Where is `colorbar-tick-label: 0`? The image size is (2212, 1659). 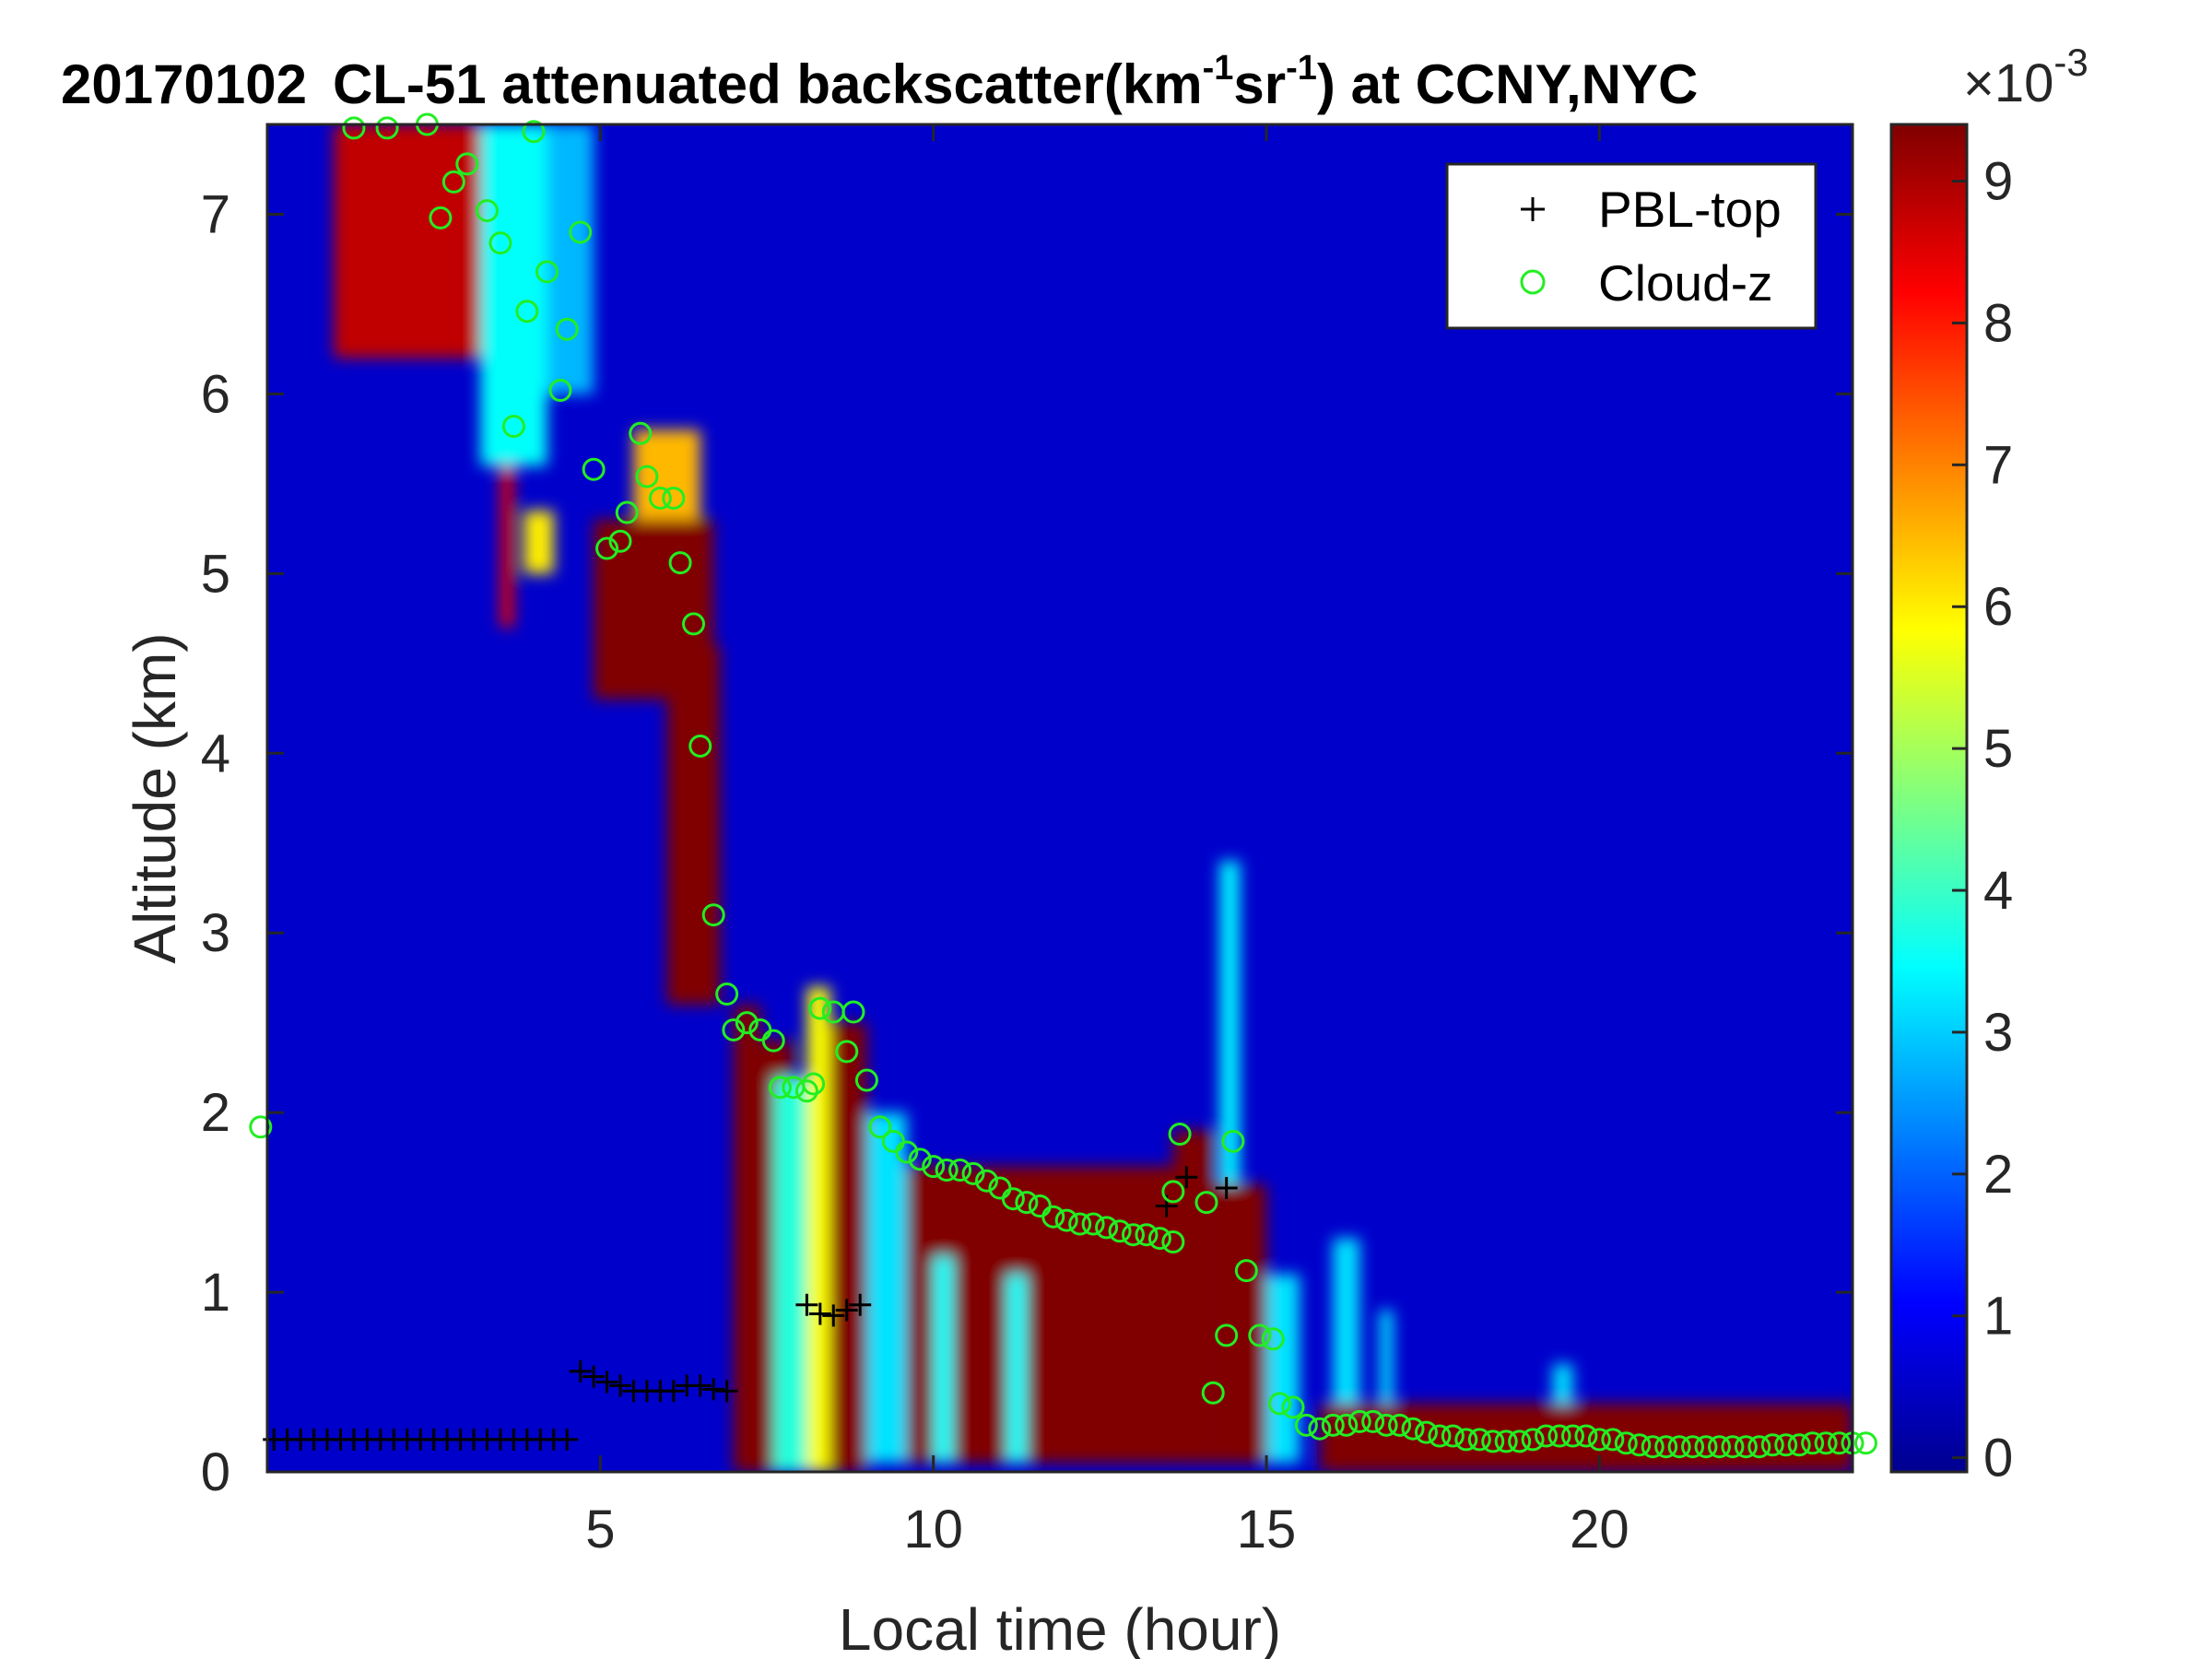 colorbar-tick-label: 0 is located at coordinates (1998, 1458).